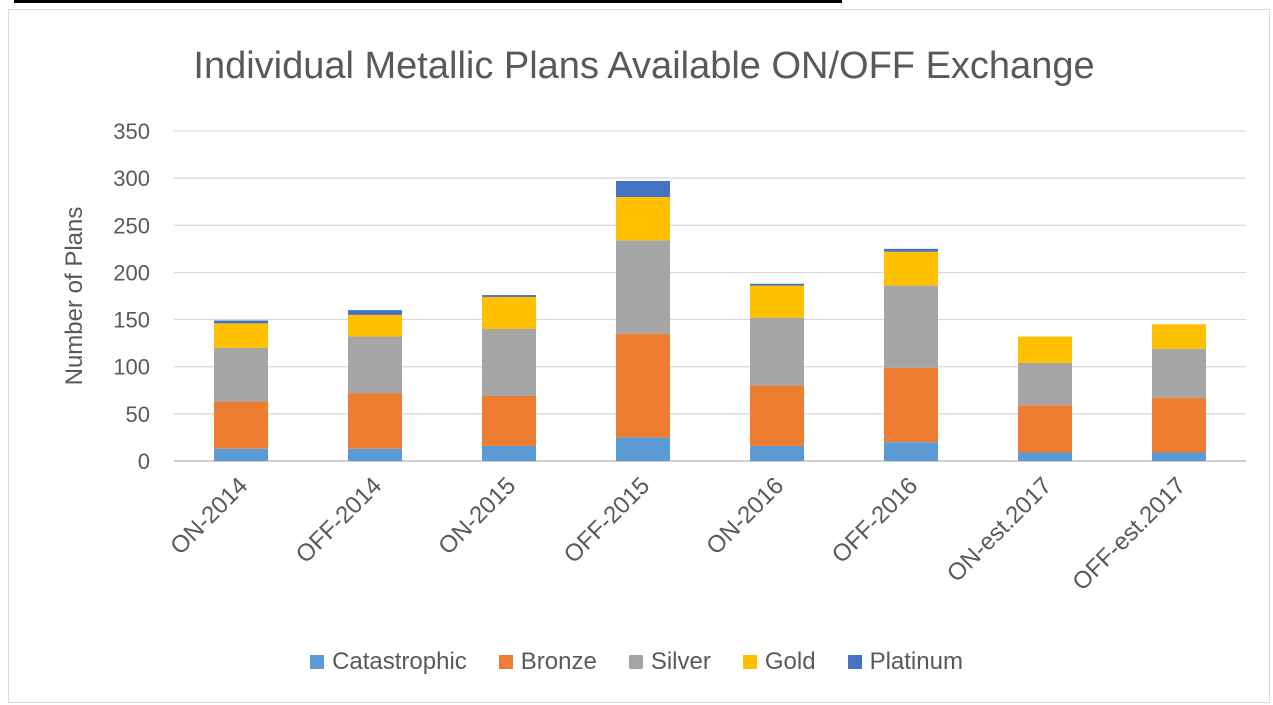  Describe the element at coordinates (607, 520) in the screenshot. I see `x-tick-label: OFF-2015` at that location.